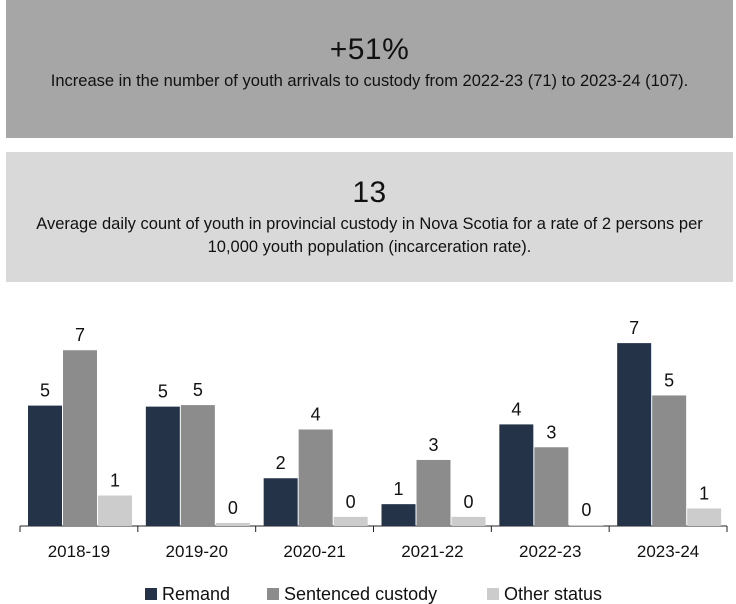 This screenshot has width=736, height=604. I want to click on arrivals-stat-value: +51%, so click(369, 49).